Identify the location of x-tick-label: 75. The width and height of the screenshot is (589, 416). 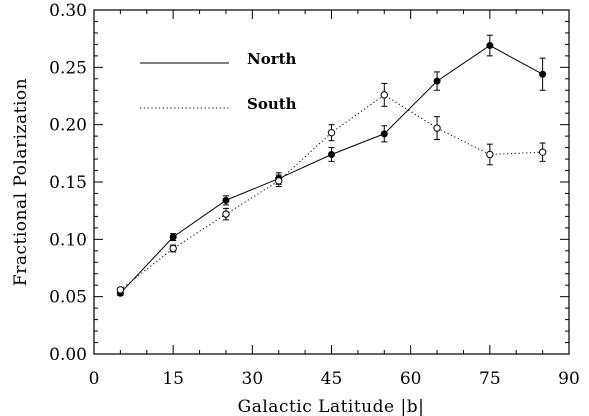
(490, 379).